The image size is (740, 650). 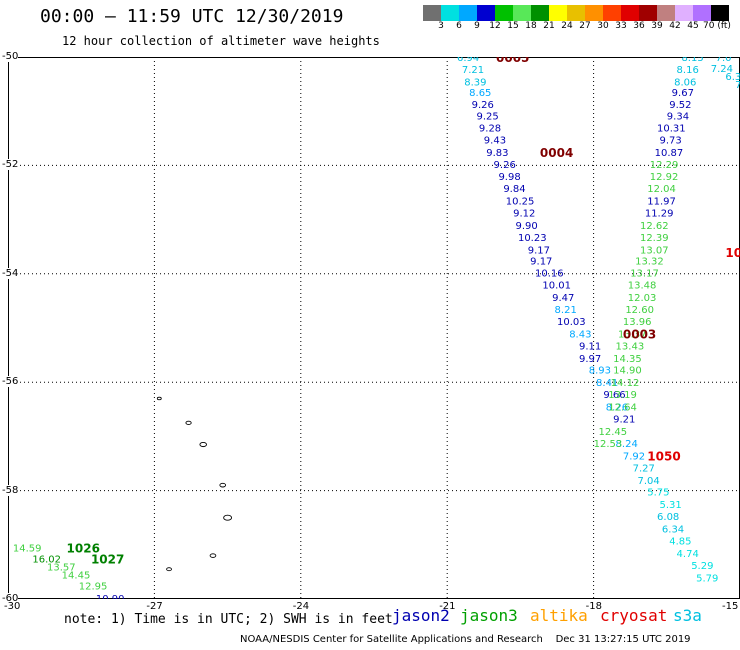 What do you see at coordinates (301, 606) in the screenshot?
I see `lon-tick-label: -24` at bounding box center [301, 606].